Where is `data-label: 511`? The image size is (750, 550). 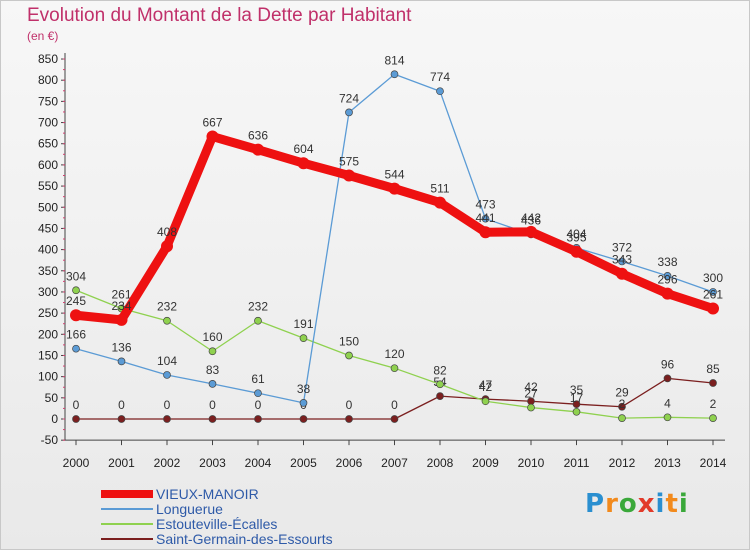
data-label: 511 is located at coordinates (439, 189).